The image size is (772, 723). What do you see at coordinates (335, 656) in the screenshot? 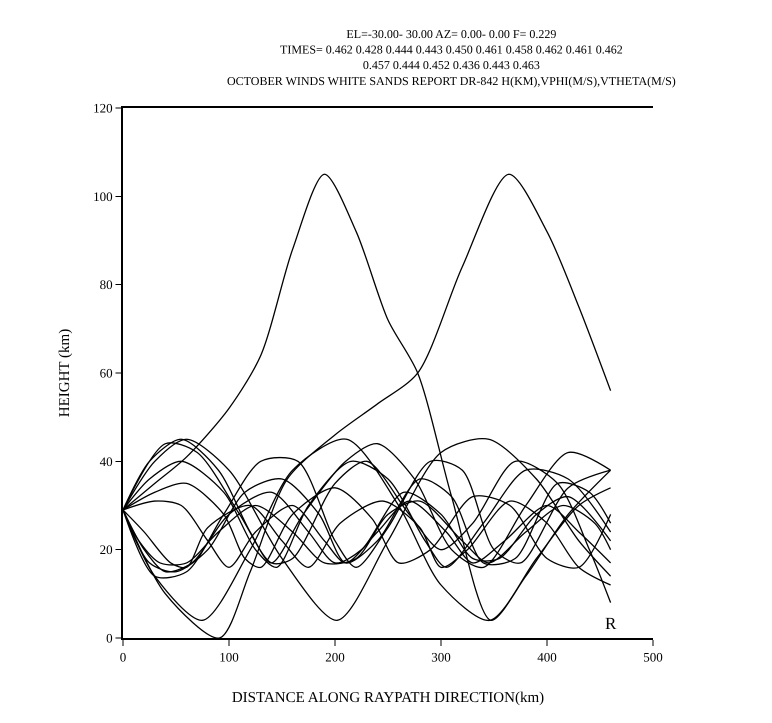
I see `x-tick-label: 200` at bounding box center [335, 656].